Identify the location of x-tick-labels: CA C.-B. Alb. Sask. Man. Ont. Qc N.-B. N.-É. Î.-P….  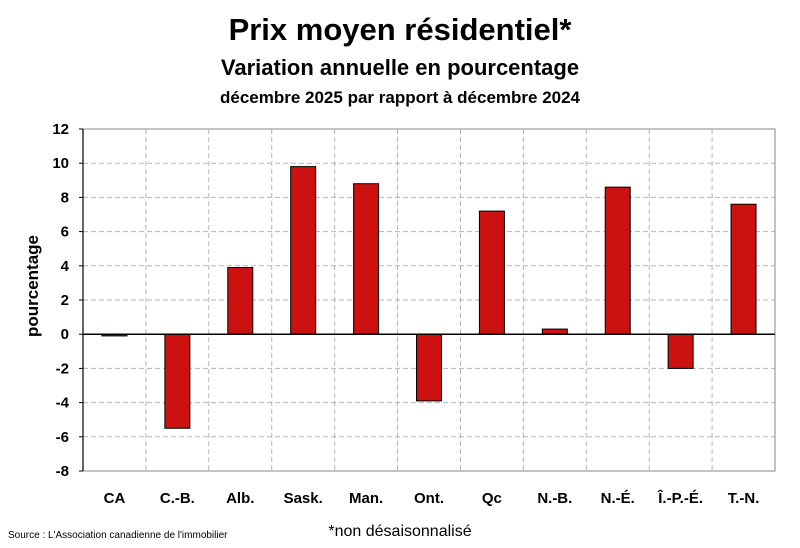
(432, 498).